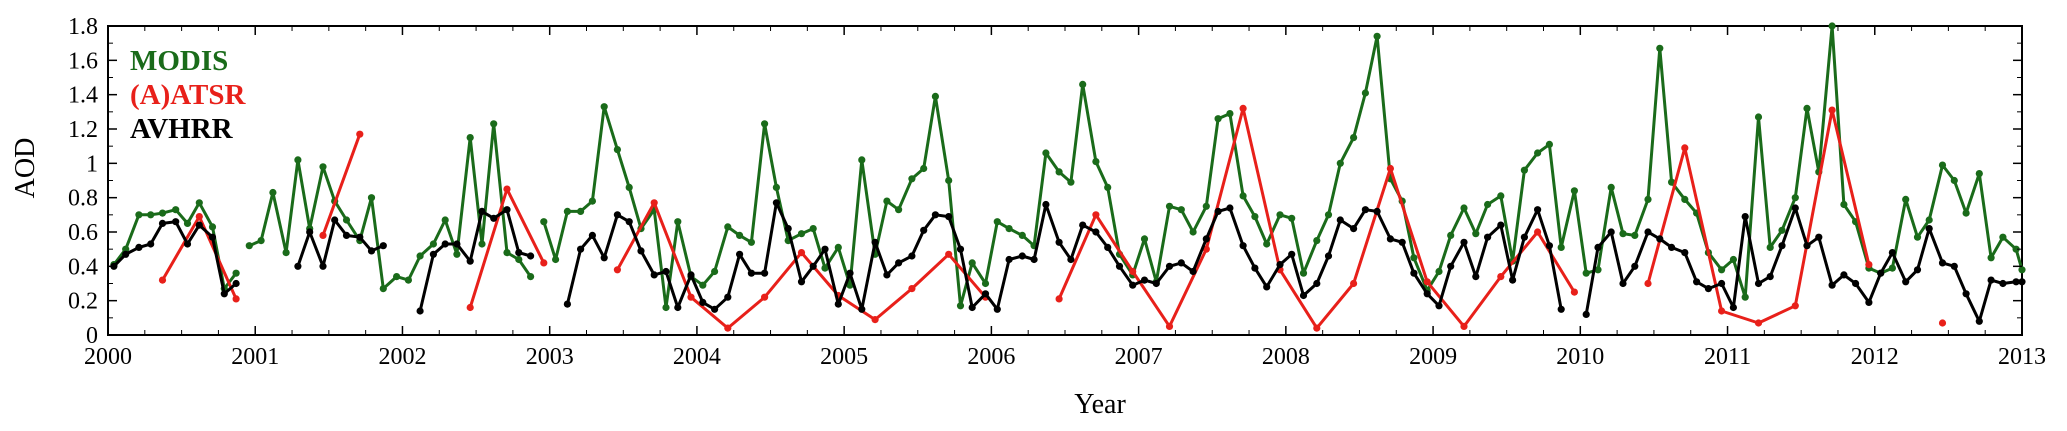  Describe the element at coordinates (390, 206) in the screenshot. I see `series-line-modis` at that location.